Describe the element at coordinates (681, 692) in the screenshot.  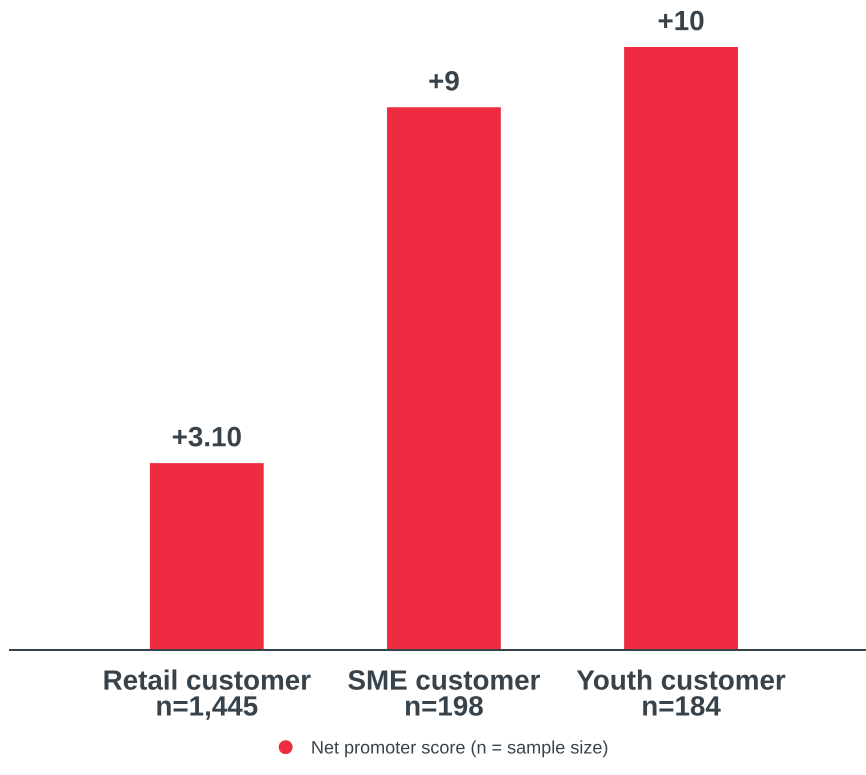
I see `x-tick-label: Youth customer n=184` at that location.